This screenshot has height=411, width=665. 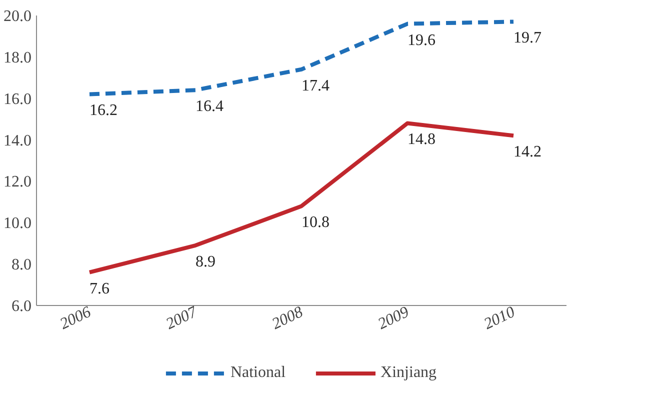 I want to click on y-tick-label: 18.0, so click(x=18, y=57).